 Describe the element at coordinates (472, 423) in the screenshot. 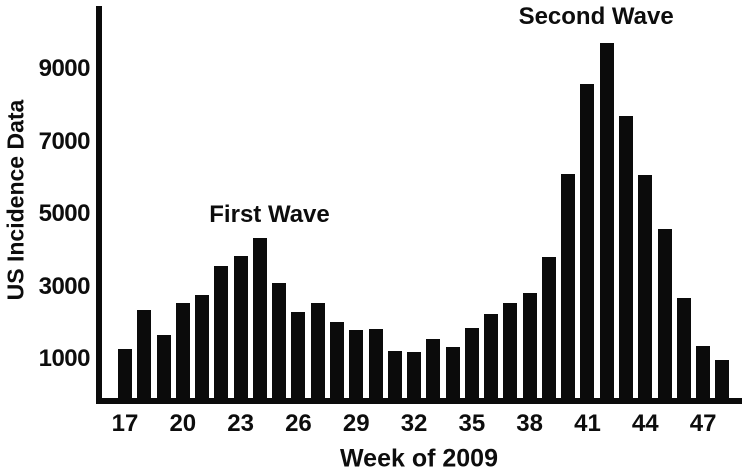

I see `x-tick-label-35: 35` at that location.